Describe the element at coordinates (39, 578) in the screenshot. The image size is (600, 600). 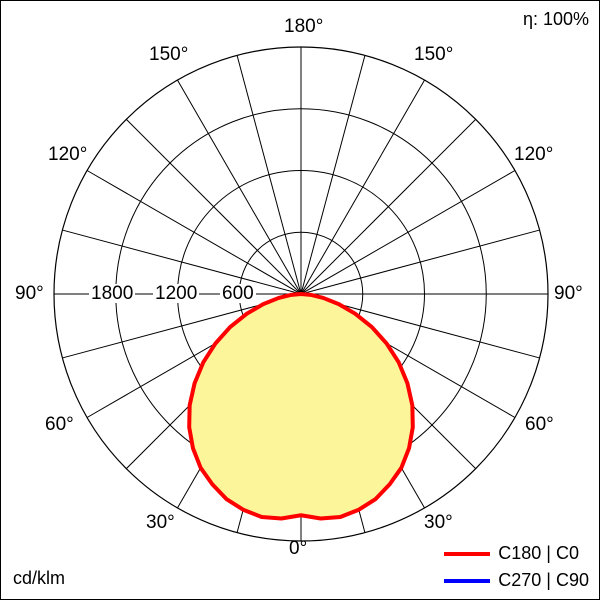
I see `units-label: cd/klm` at that location.